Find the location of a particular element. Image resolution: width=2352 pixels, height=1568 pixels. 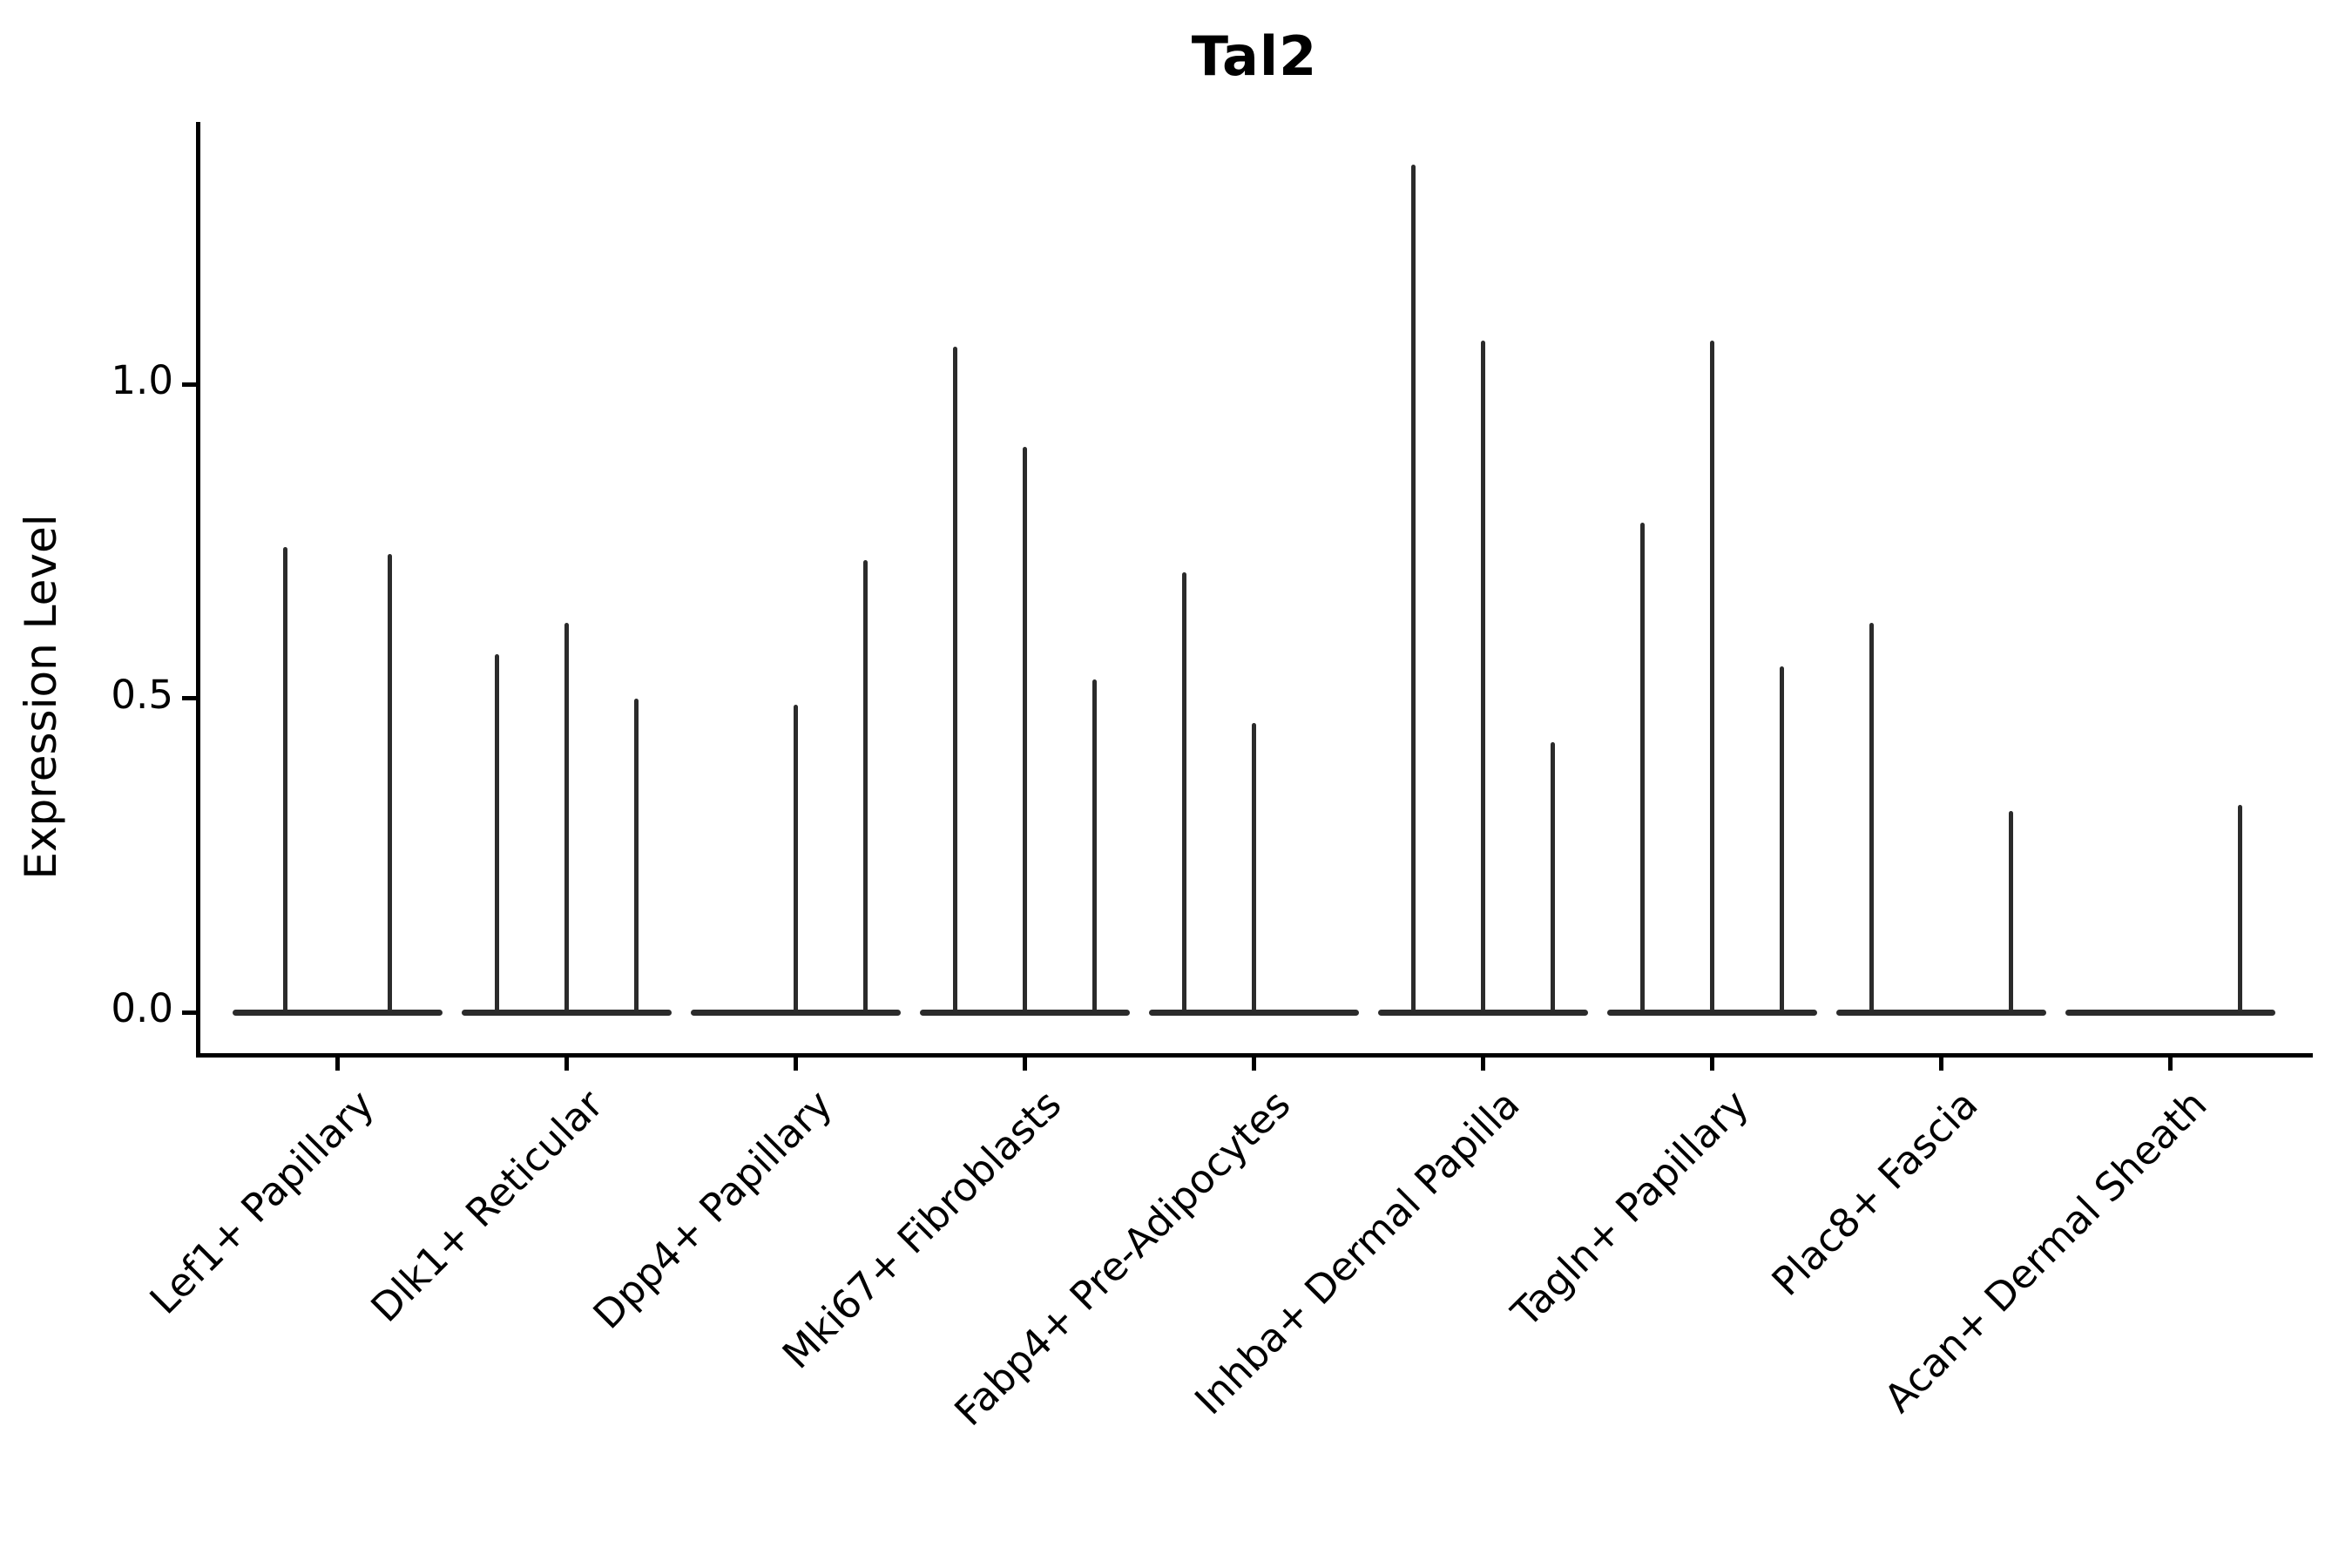

y-tick-label: 0.0 is located at coordinates (142, 1008).